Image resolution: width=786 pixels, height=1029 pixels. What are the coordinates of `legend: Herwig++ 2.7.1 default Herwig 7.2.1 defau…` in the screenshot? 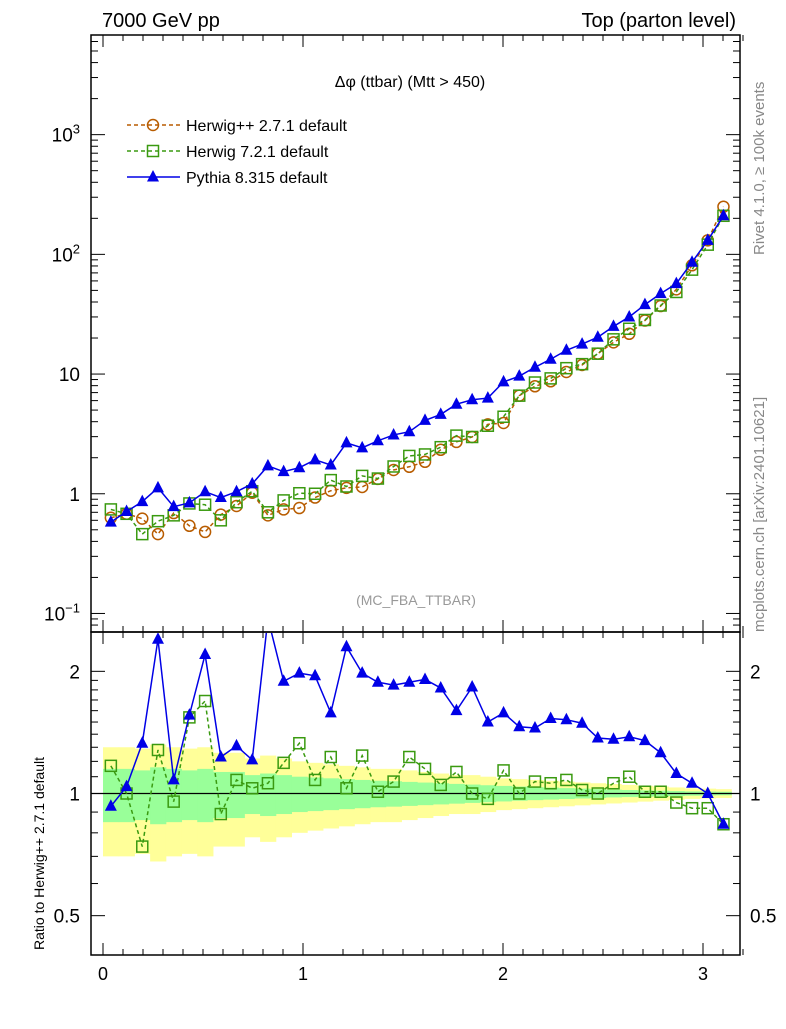 It's located at (237, 152).